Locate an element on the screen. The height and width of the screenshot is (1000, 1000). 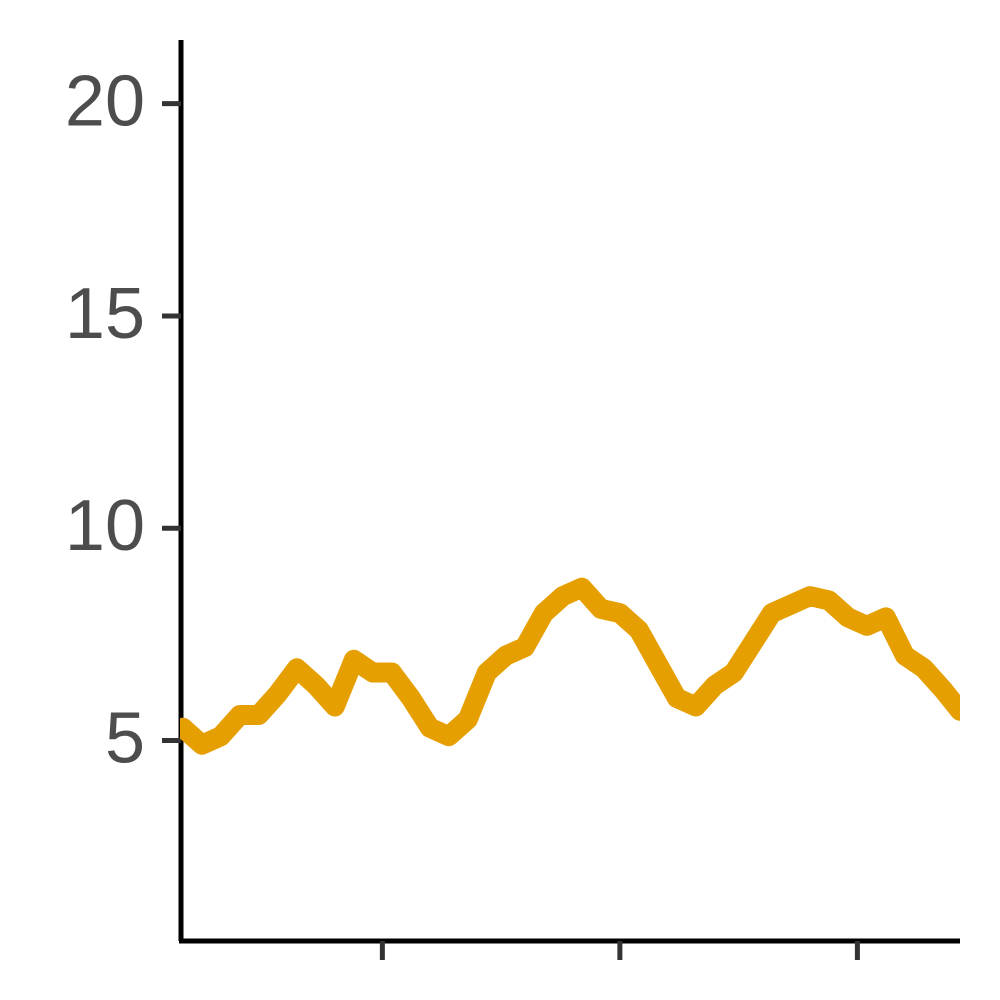
y-tick-label: 15 is located at coordinates (105, 314).